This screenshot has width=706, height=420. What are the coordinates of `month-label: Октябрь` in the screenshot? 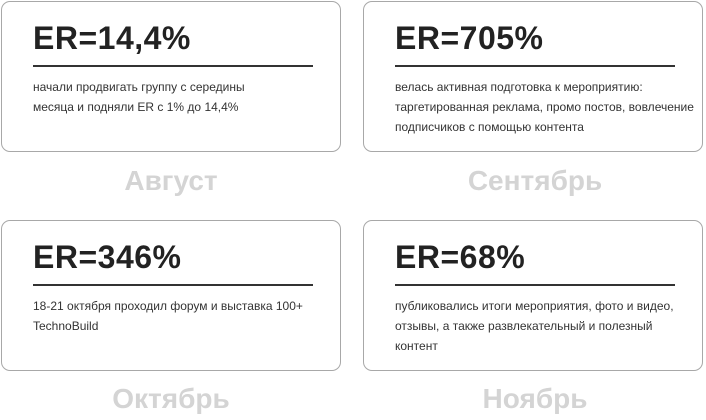 It's located at (171, 398).